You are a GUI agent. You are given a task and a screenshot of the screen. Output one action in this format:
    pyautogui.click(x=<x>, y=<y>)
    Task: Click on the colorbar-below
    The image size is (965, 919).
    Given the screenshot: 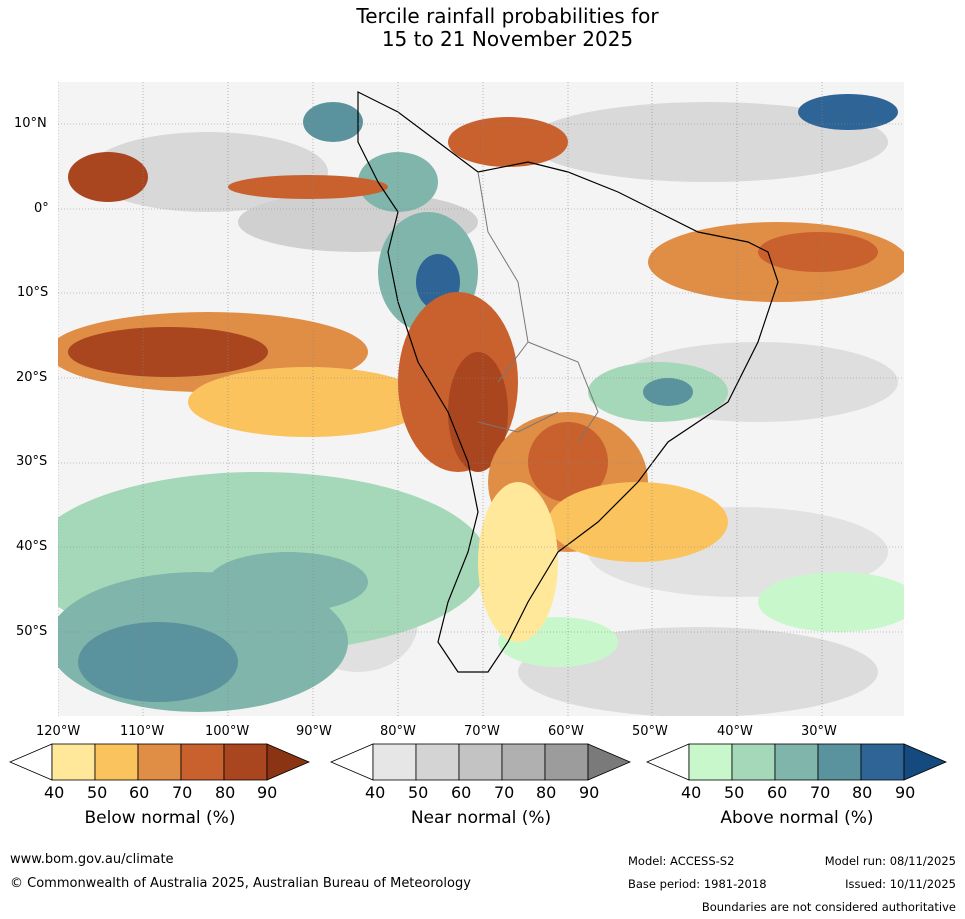 What is the action you would take?
    pyautogui.click(x=159, y=762)
    